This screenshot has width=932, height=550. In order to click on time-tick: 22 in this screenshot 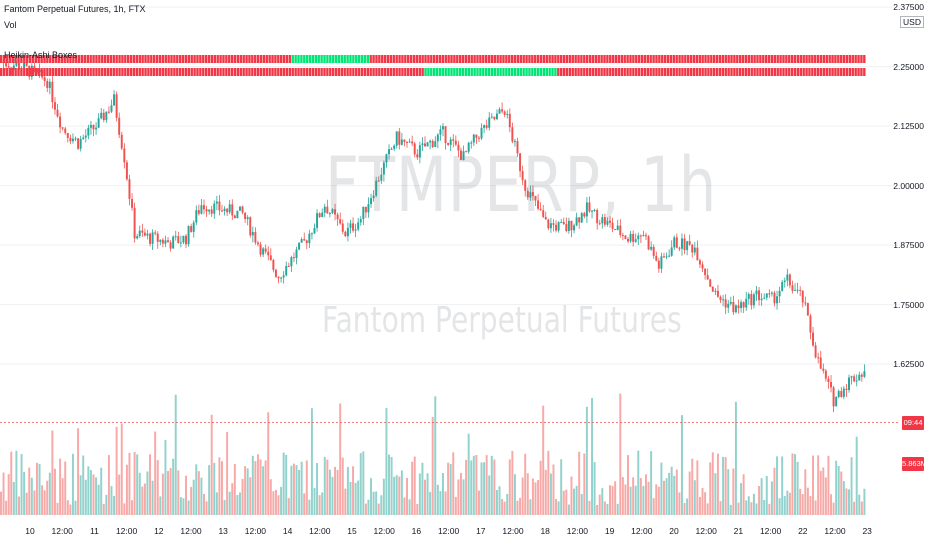, I will do `click(803, 531)`.